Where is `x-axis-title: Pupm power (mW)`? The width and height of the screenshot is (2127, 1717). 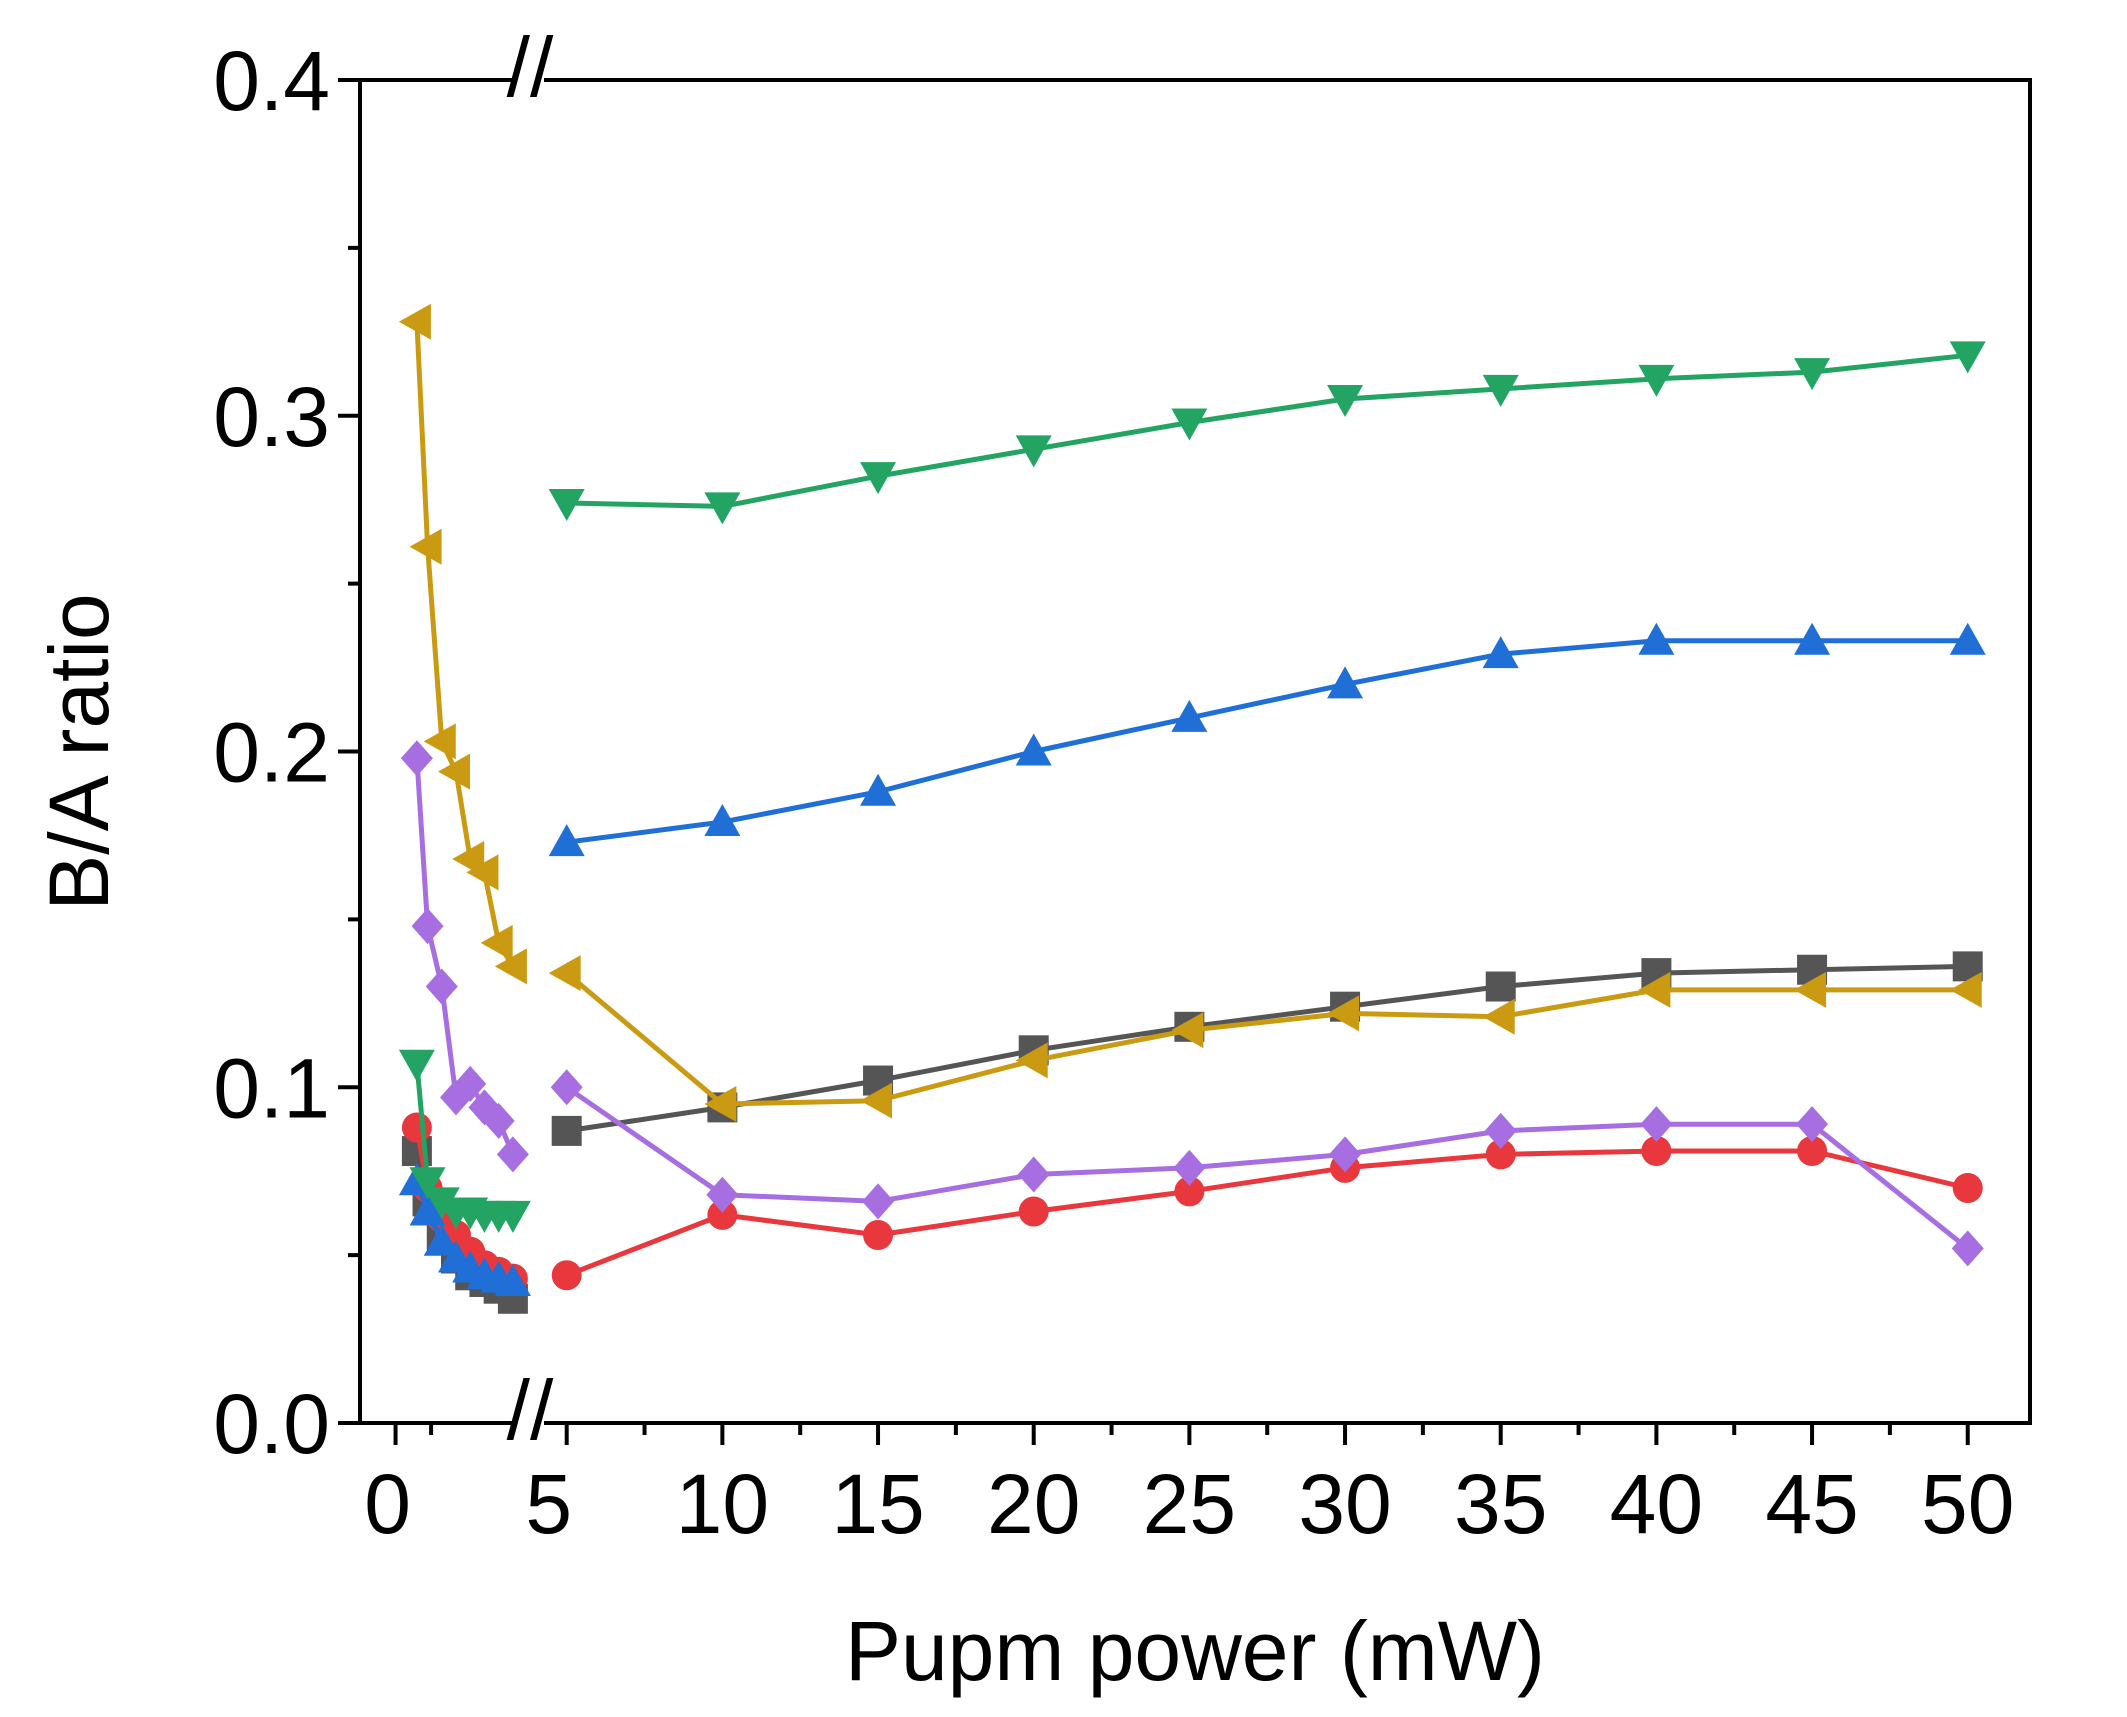 x-axis-title: Pupm power (mW) is located at coordinates (1195, 1651).